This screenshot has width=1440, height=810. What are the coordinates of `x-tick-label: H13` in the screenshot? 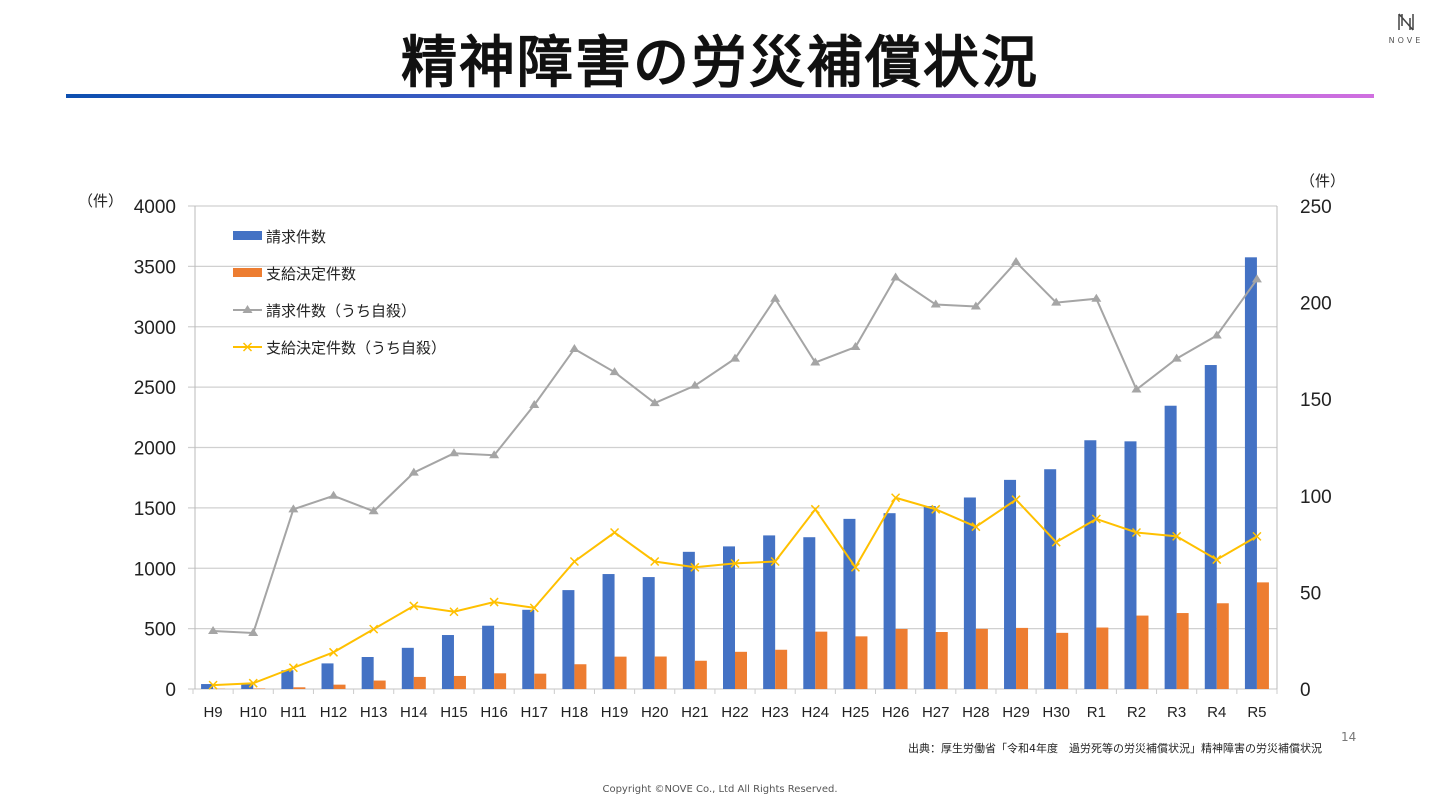 It's located at (374, 712).